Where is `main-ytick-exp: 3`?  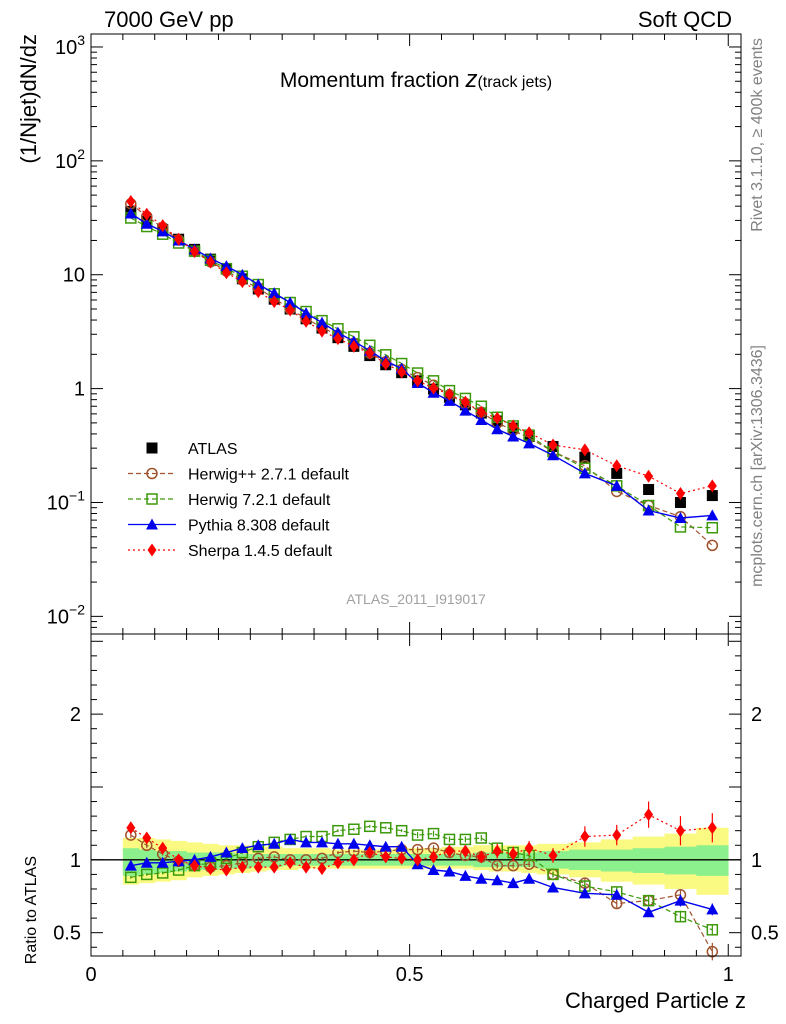 main-ytick-exp: 3 is located at coordinates (81, 40).